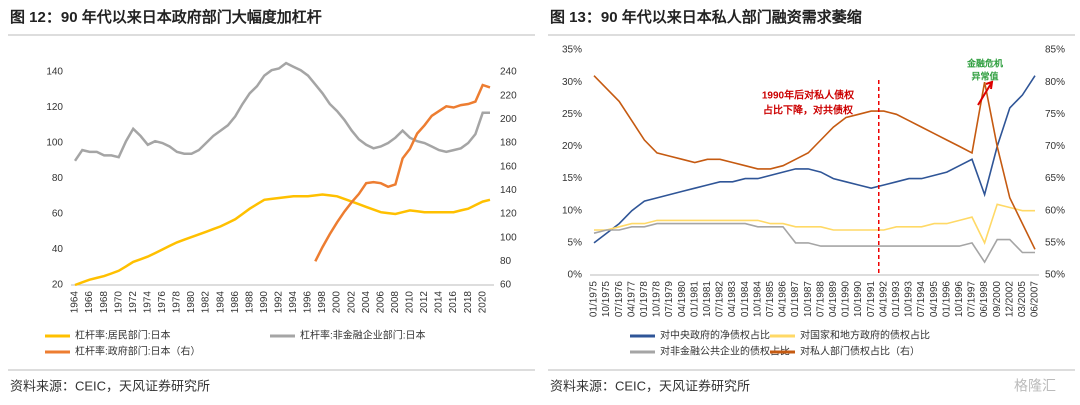 The height and width of the screenshot is (405, 1080). Describe the element at coordinates (123, 335) in the screenshot. I see `legend-label: 杠杆率:居民部门:日本` at that location.